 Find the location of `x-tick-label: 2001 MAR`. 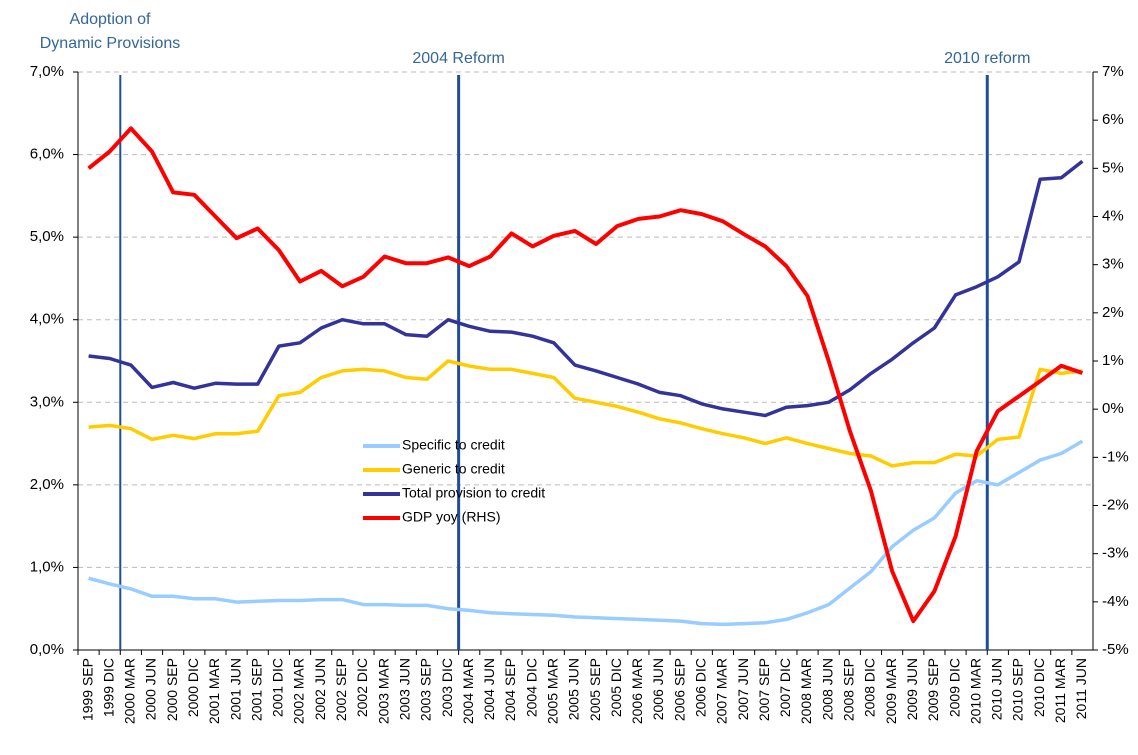

x-tick-label: 2001 MAR is located at coordinates (214, 691).